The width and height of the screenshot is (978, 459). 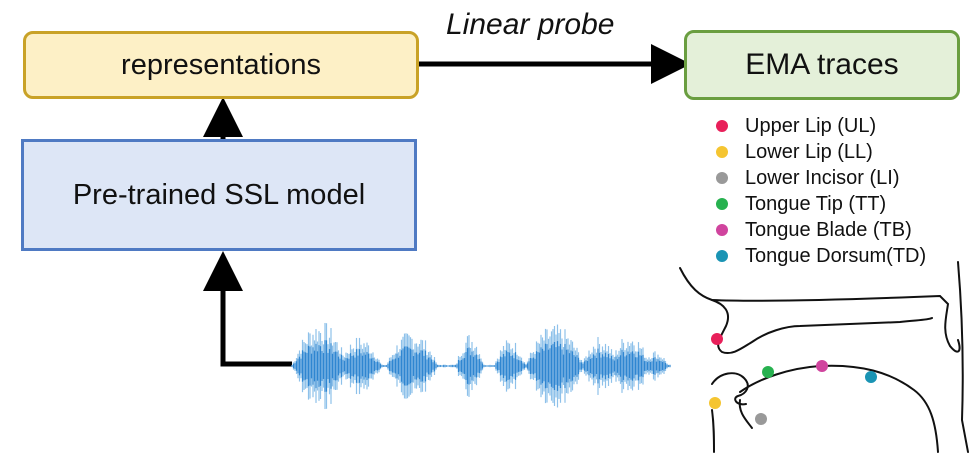 I want to click on ema-traces-box: EMA traces, so click(x=822, y=65).